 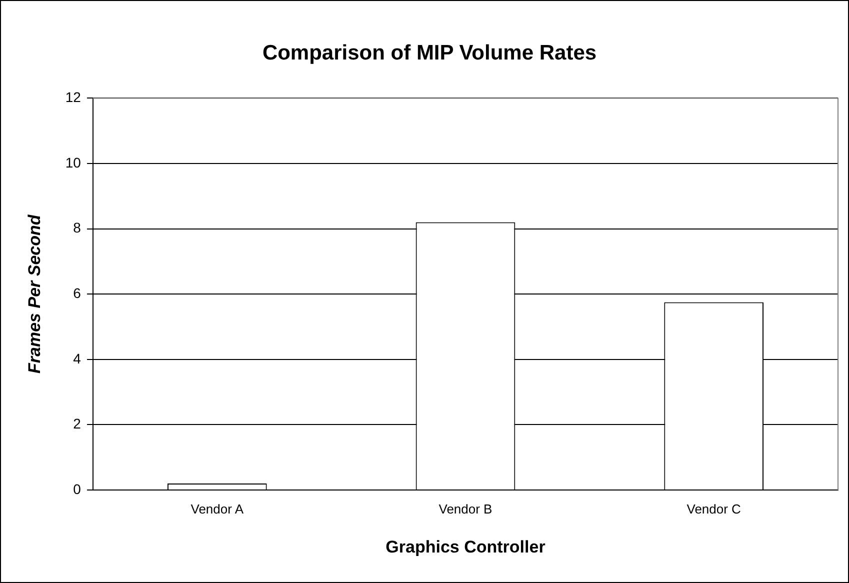 What do you see at coordinates (73, 162) in the screenshot?
I see `y-tick-label: 10` at bounding box center [73, 162].